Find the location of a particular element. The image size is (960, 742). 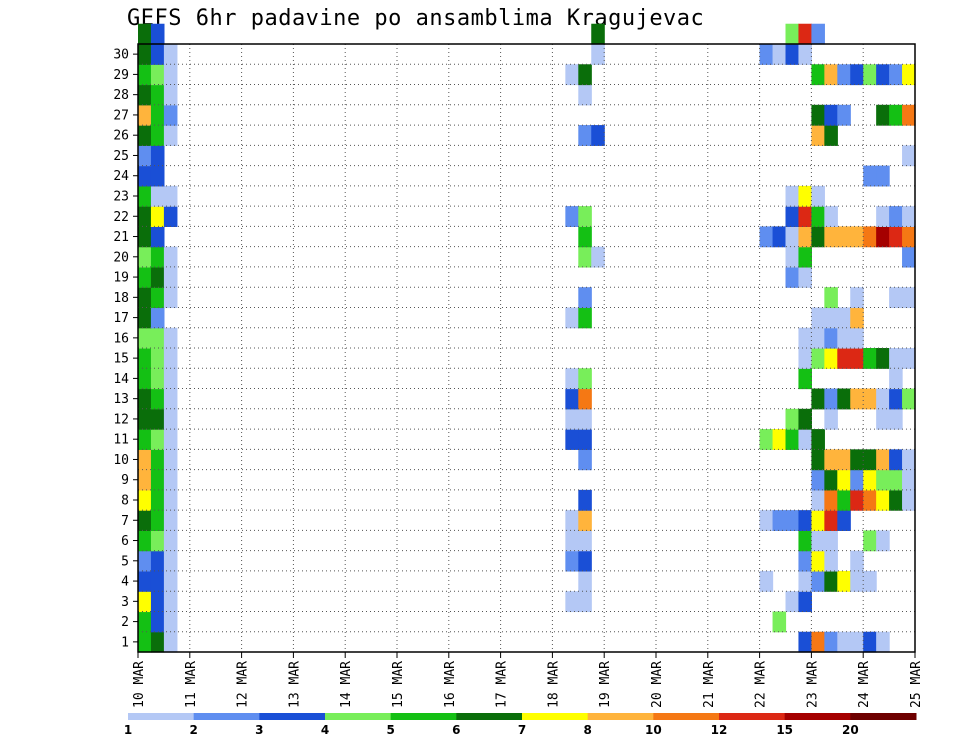

y-tick-label: 7 is located at coordinates (125, 521).